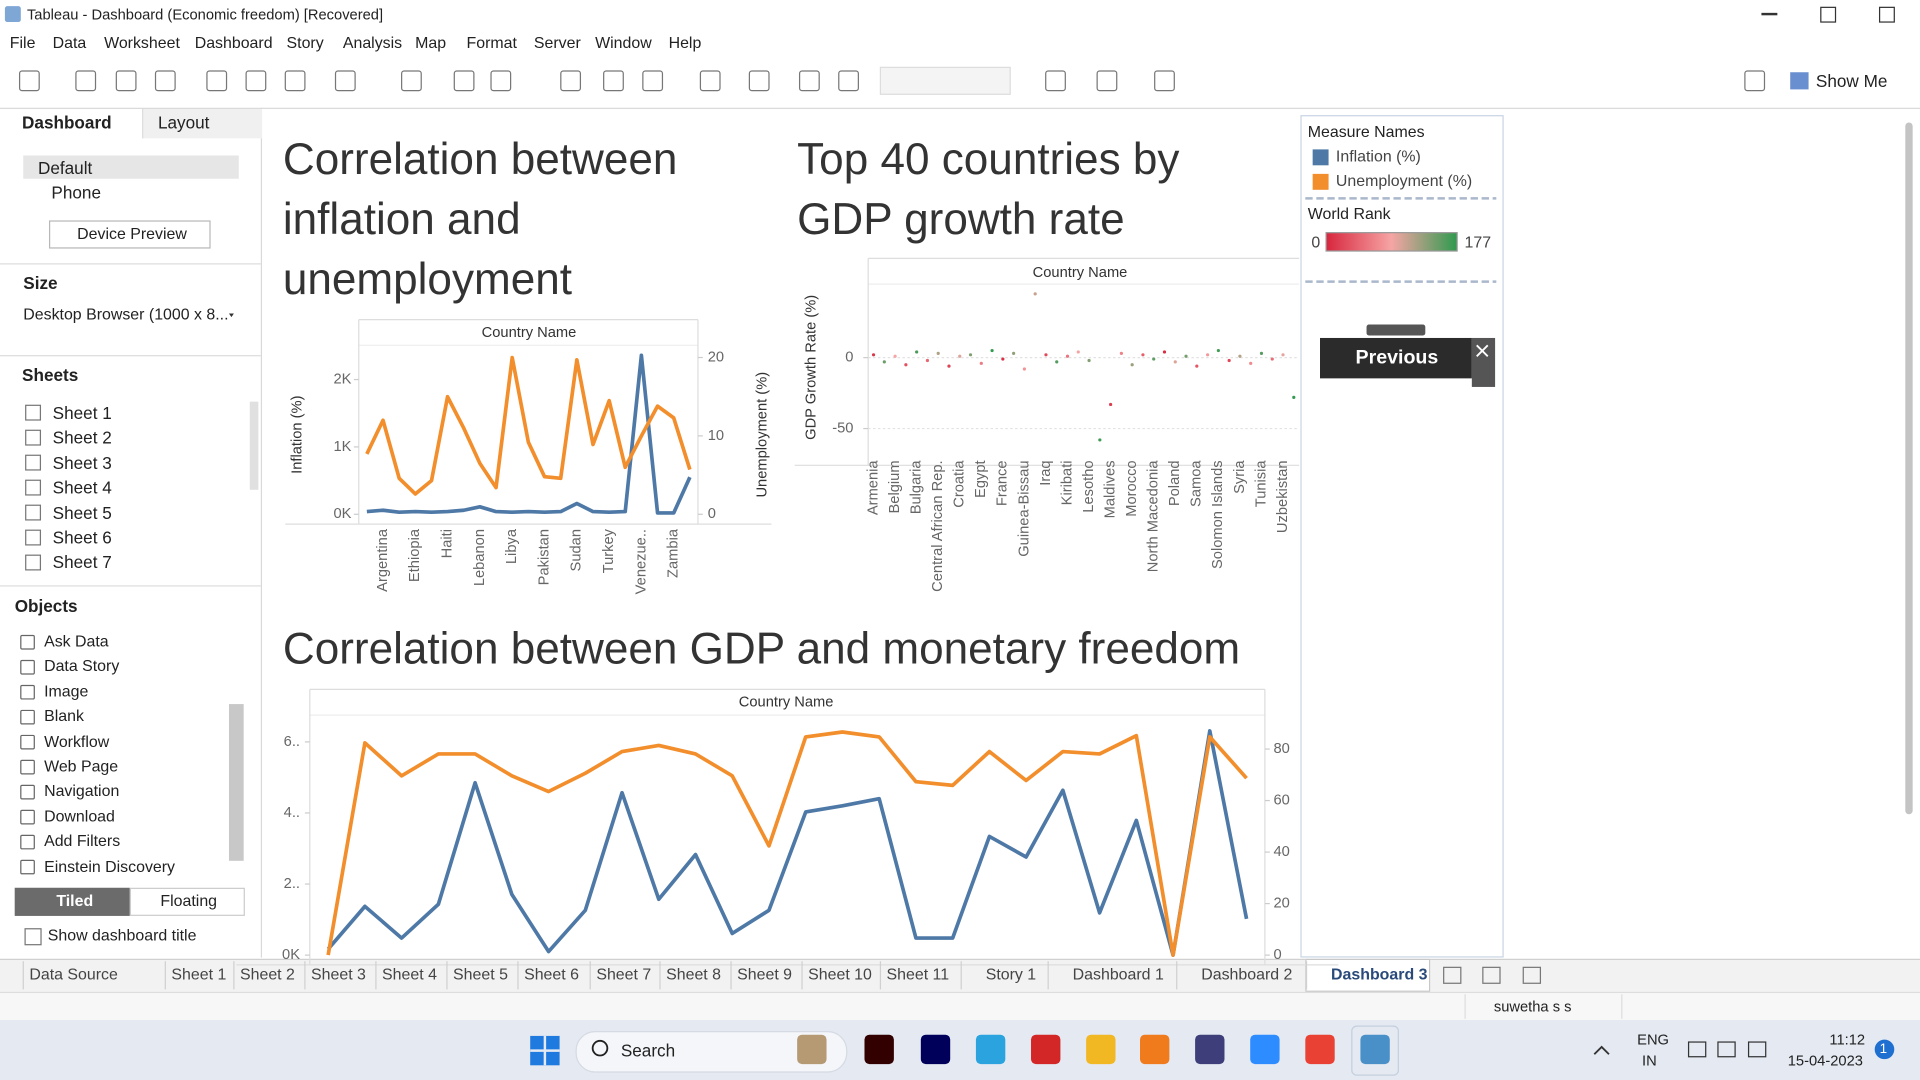 Image resolution: width=1920 pixels, height=1080 pixels. What do you see at coordinates (1404, 180) in the screenshot?
I see `legend-entry: Unemployment (%)` at bounding box center [1404, 180].